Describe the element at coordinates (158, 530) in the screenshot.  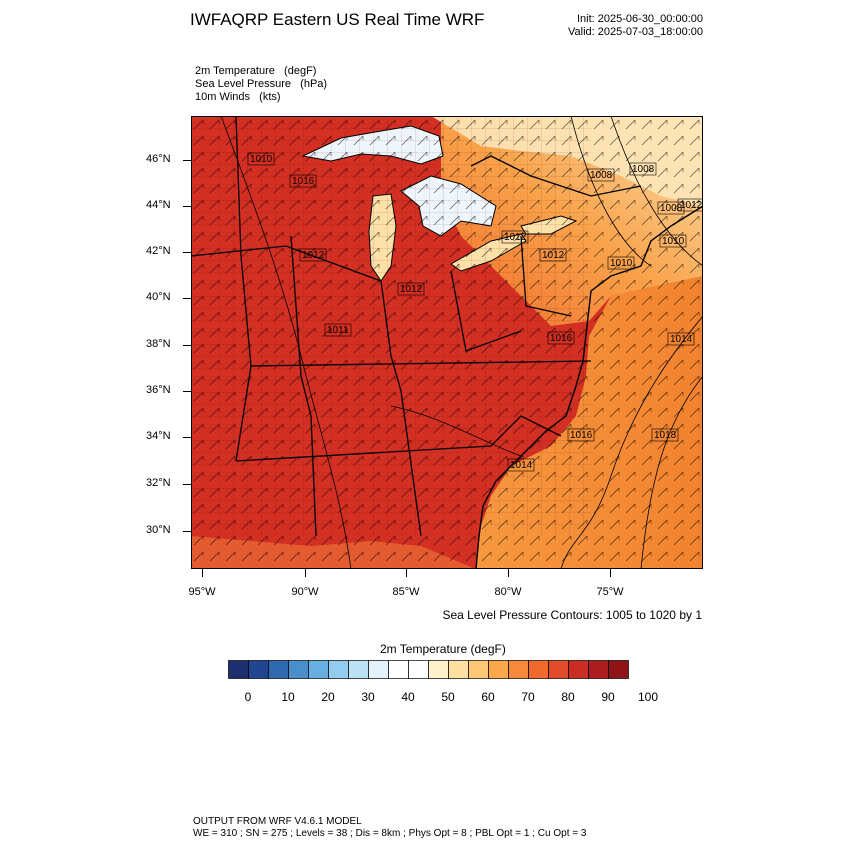
I see `latitude-label: 30°N` at that location.